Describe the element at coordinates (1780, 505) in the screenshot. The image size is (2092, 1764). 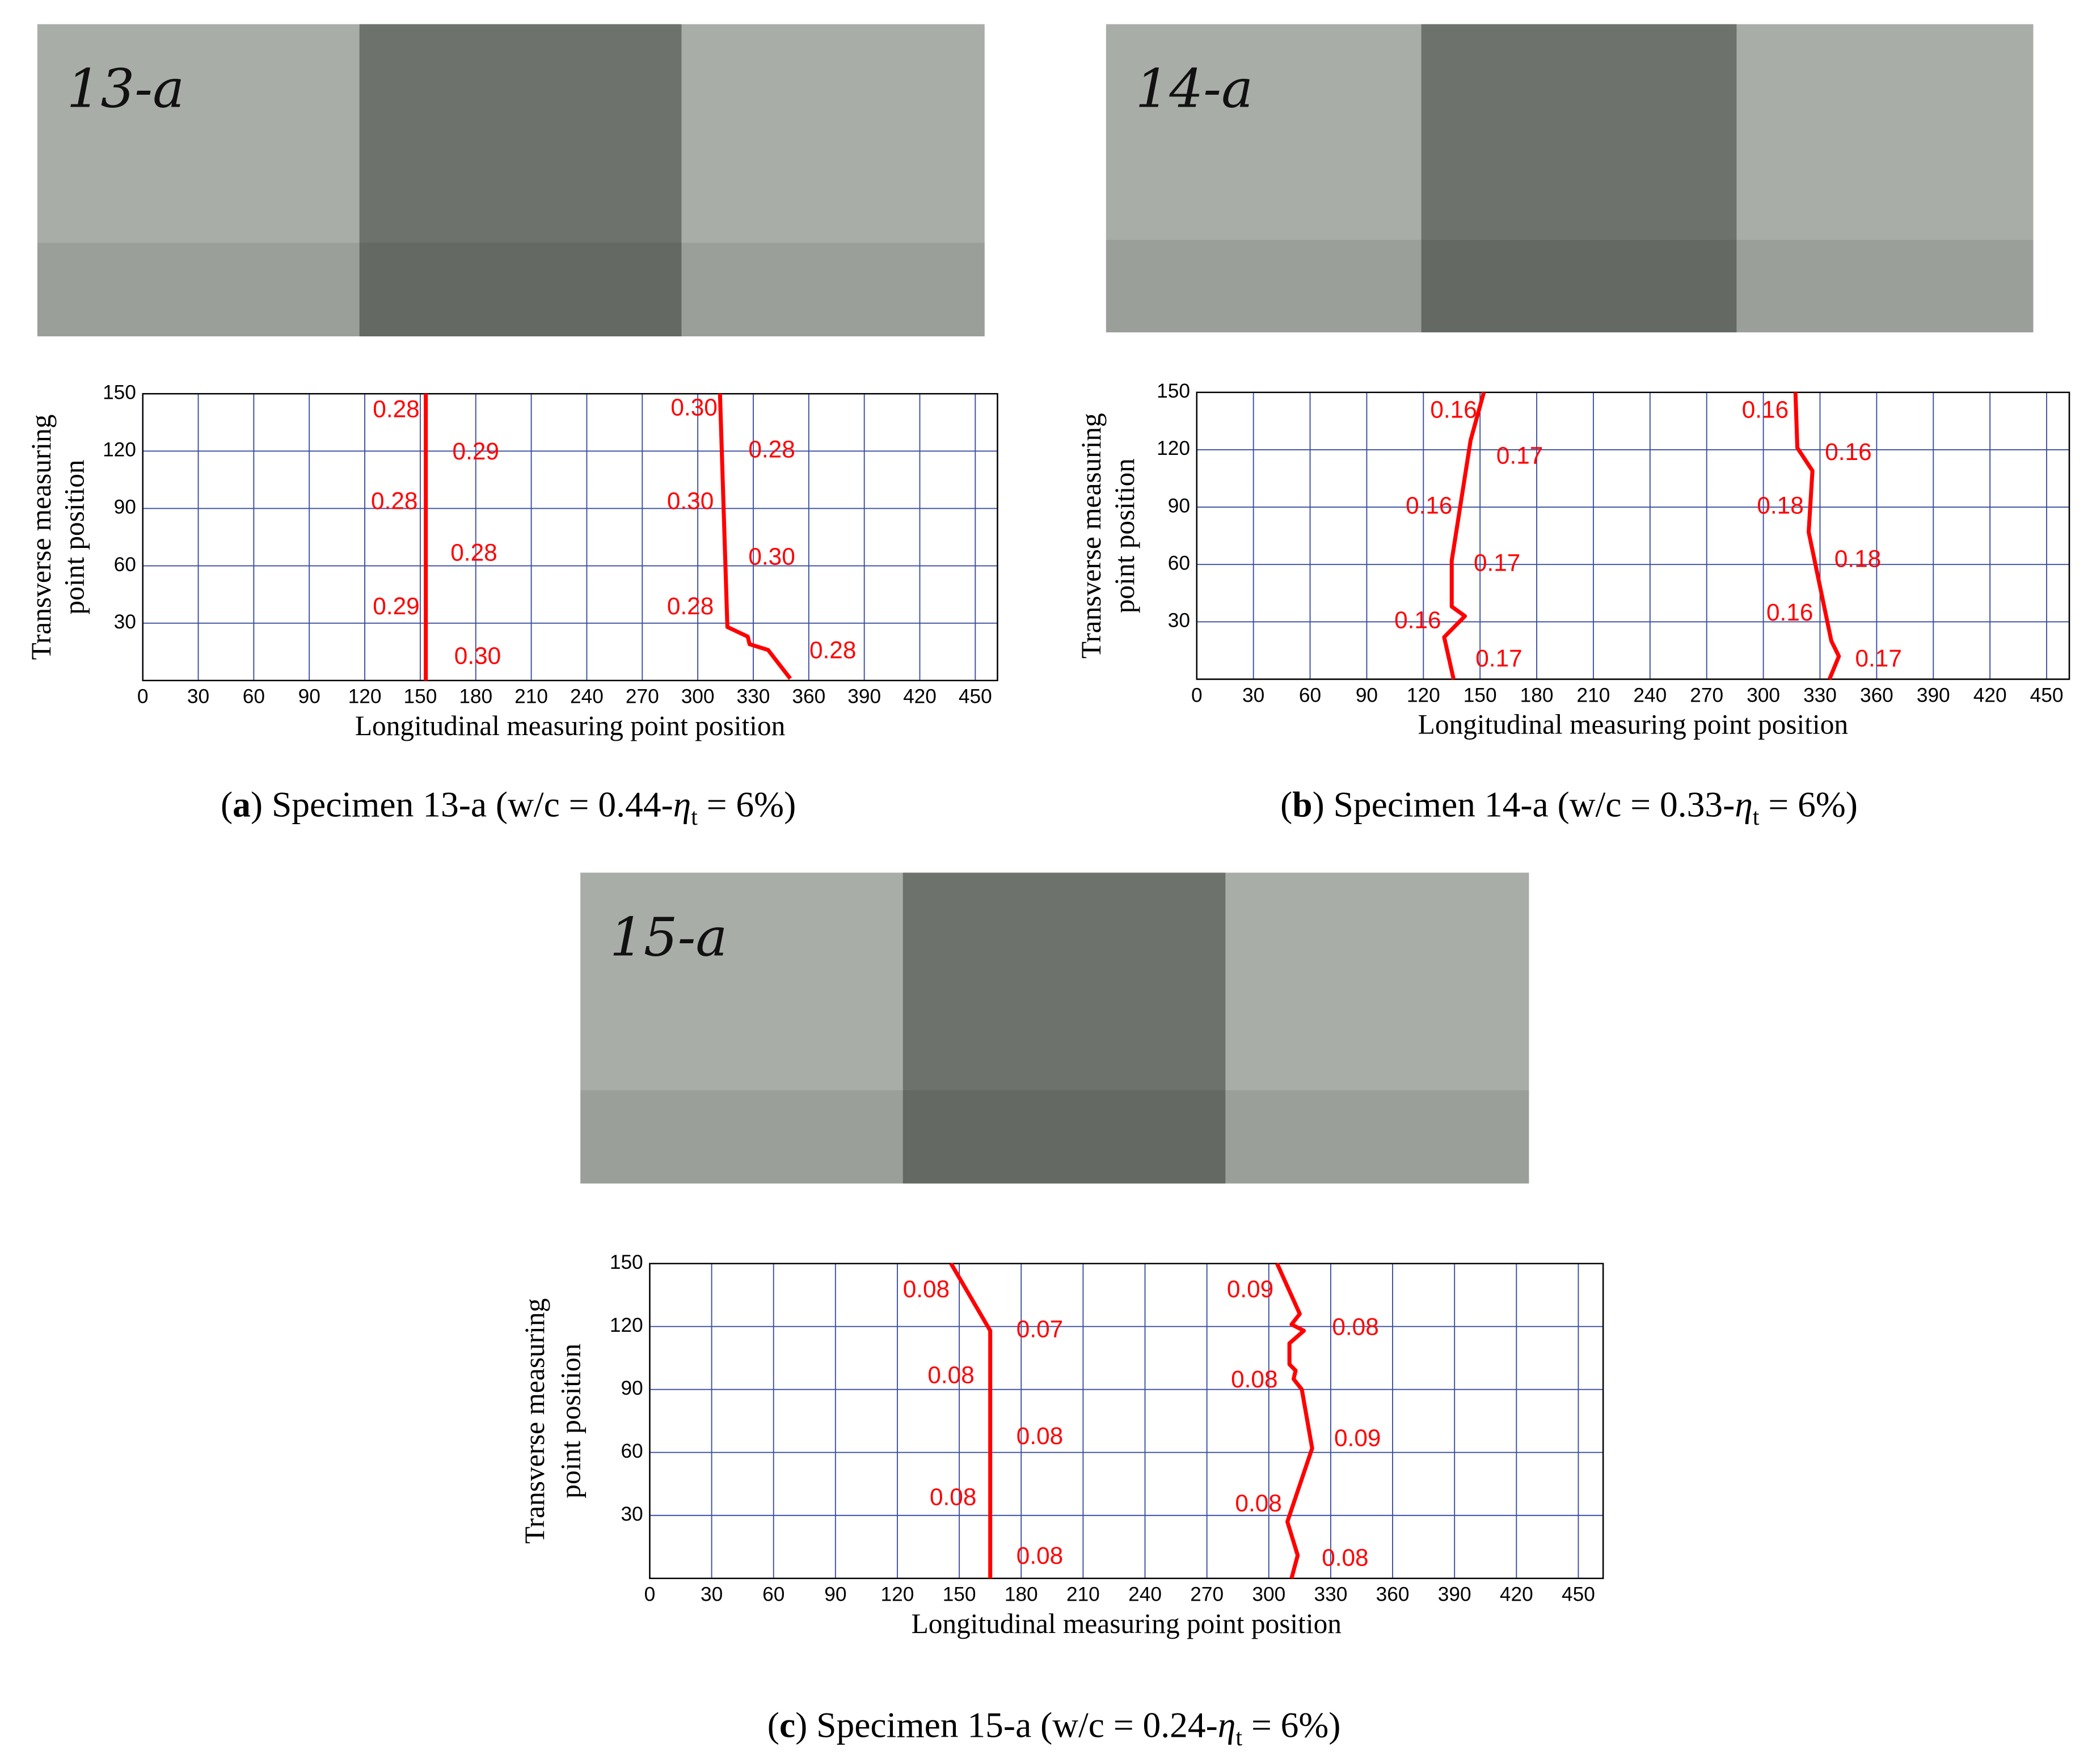
I see `crack-width-label: 0.18` at that location.